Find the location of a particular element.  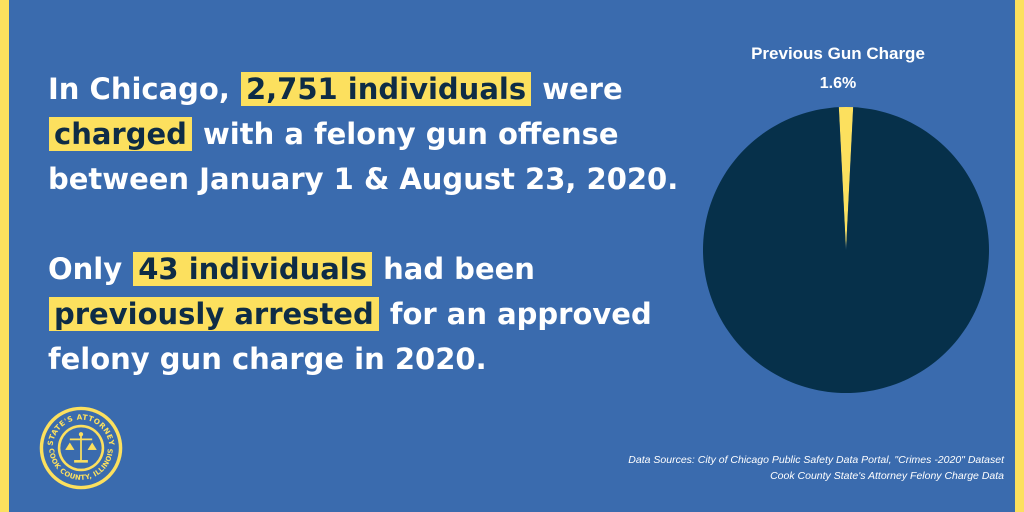

p2-highlight-count: 43 individuals is located at coordinates (253, 269).